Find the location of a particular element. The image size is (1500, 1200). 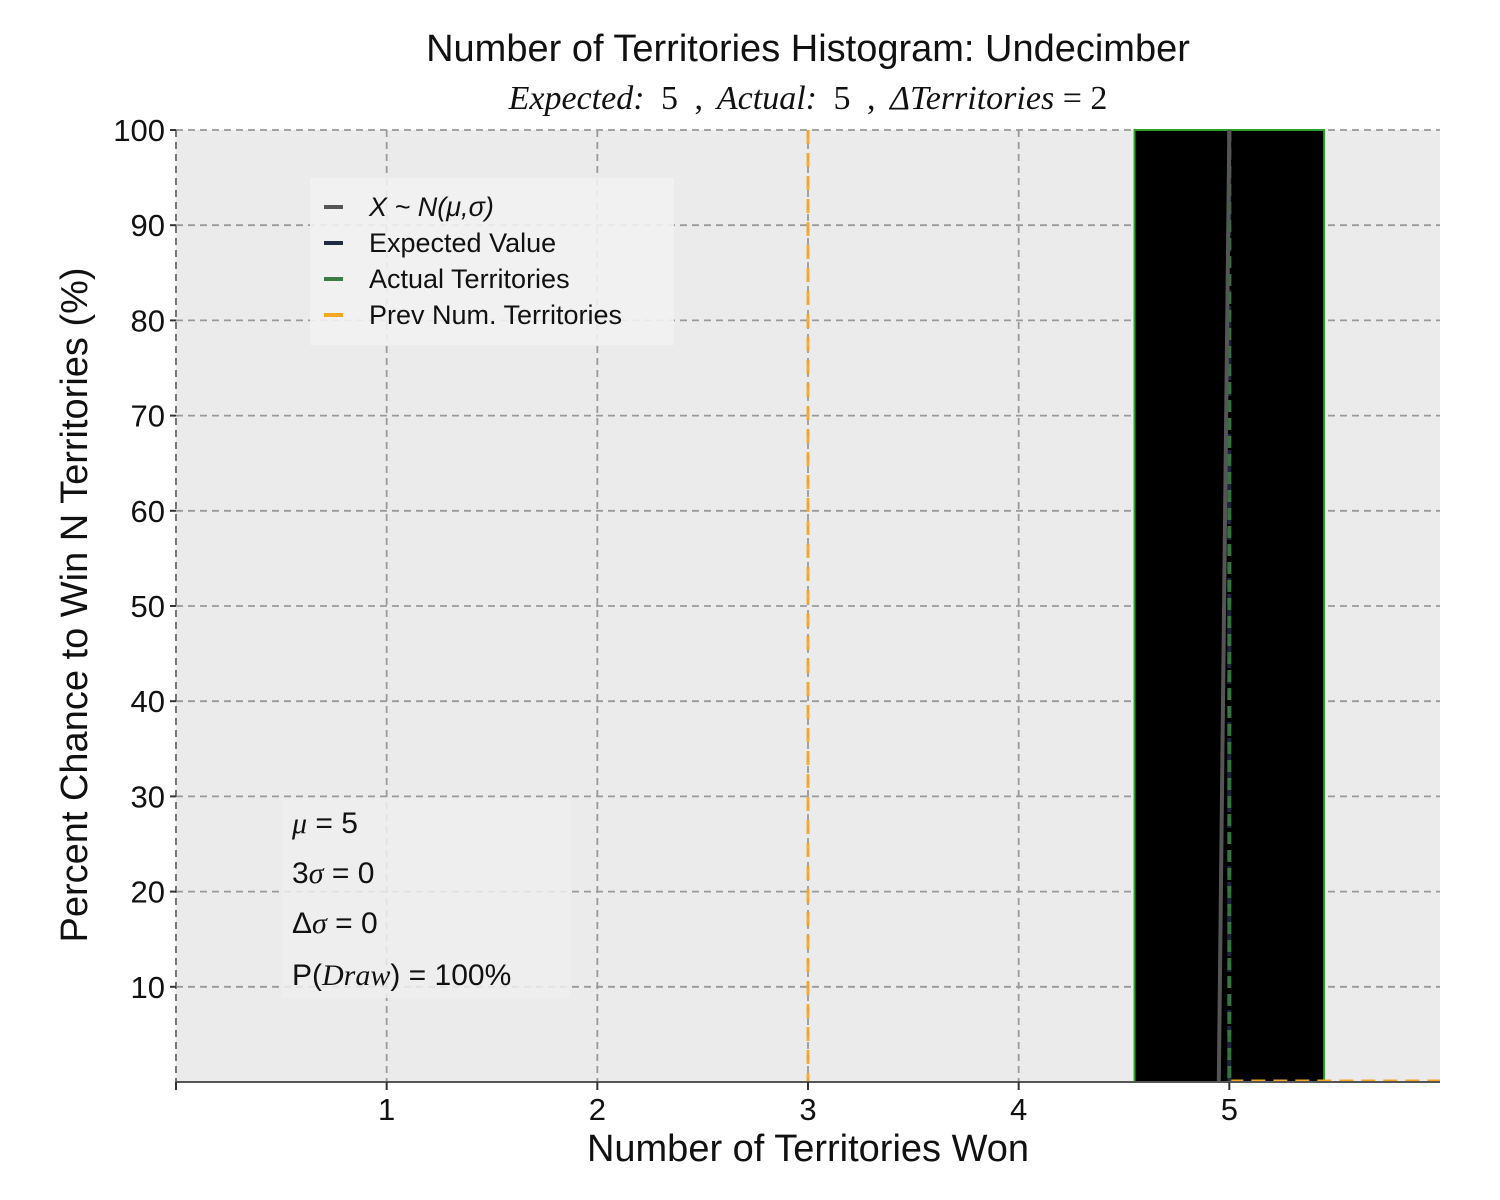

subtitle-actual-value: 5 is located at coordinates (841, 98).